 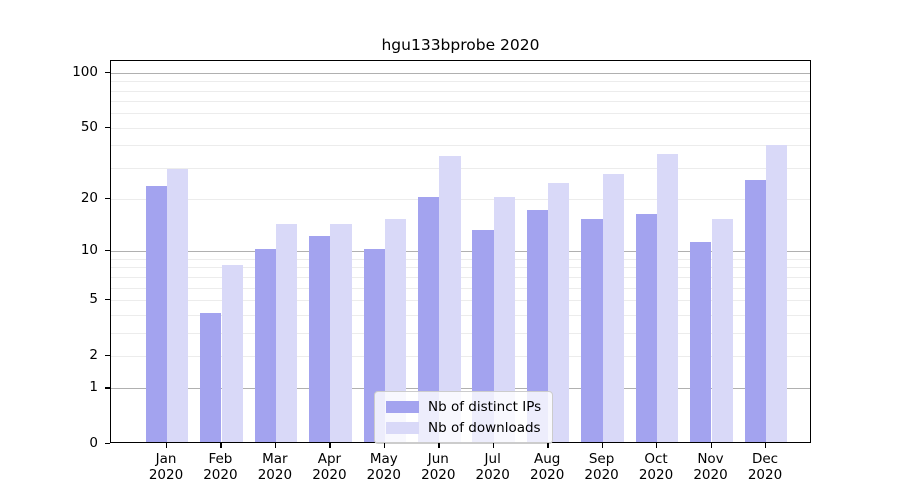 I want to click on bar-downloads-oct, so click(x=668, y=297).